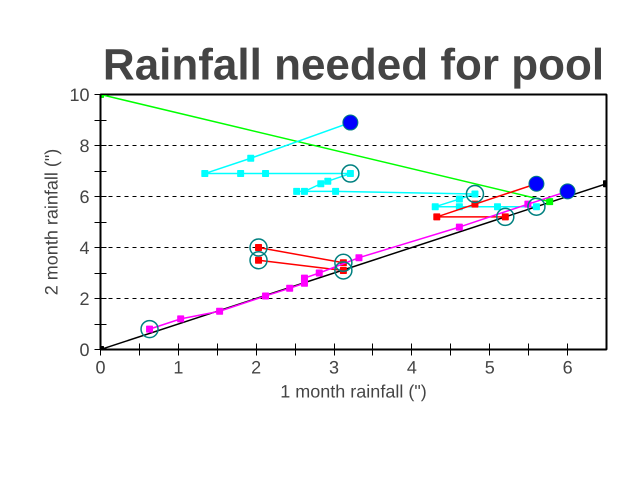 The width and height of the screenshot is (640, 480). Describe the element at coordinates (353, 65) in the screenshot. I see `chart-title: Rainfall needed for pool` at that location.